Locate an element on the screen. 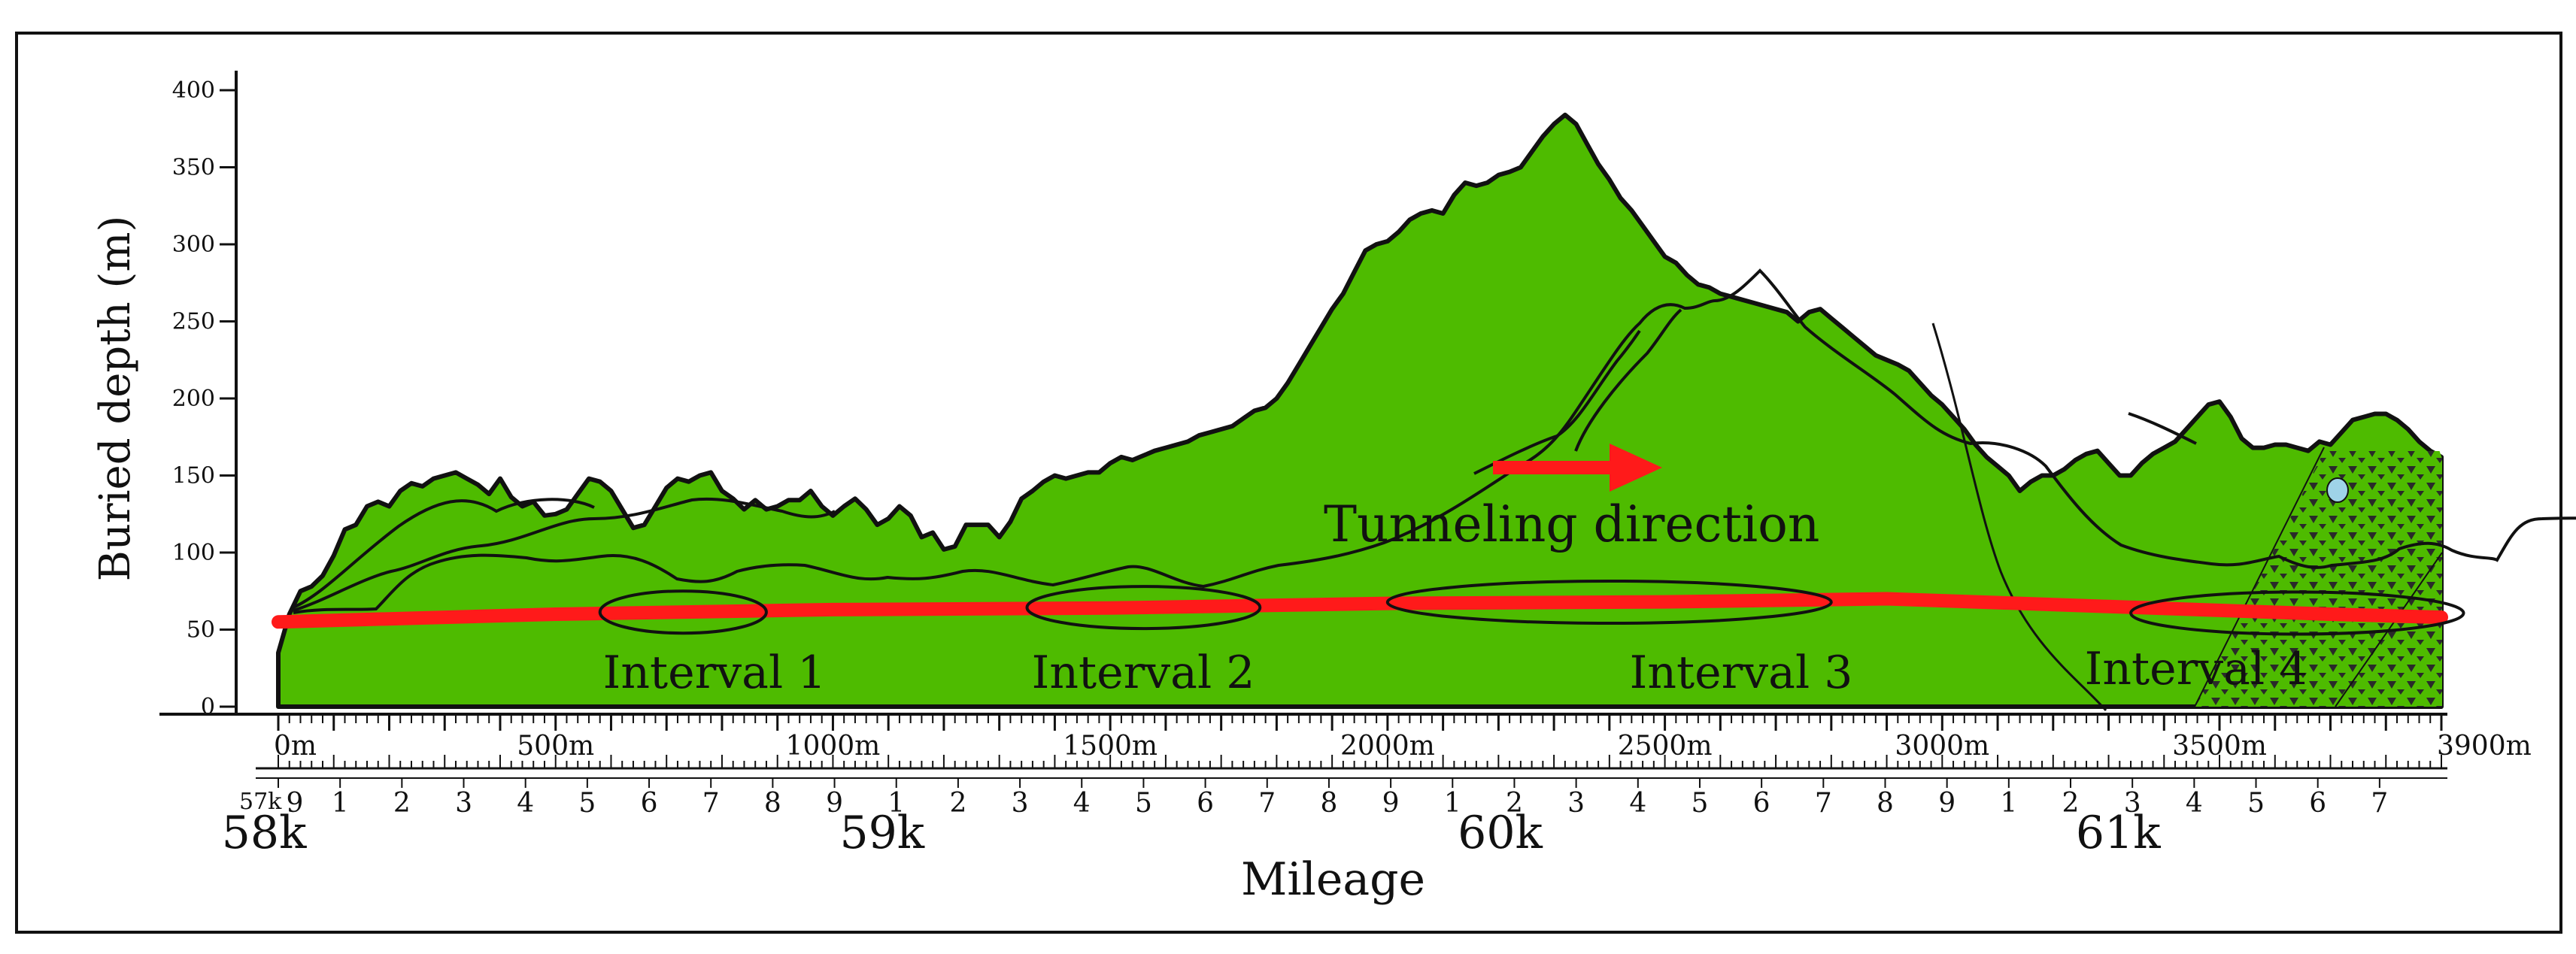 The height and width of the screenshot is (954, 2576). interval-2-ellipse is located at coordinates (1143, 608).